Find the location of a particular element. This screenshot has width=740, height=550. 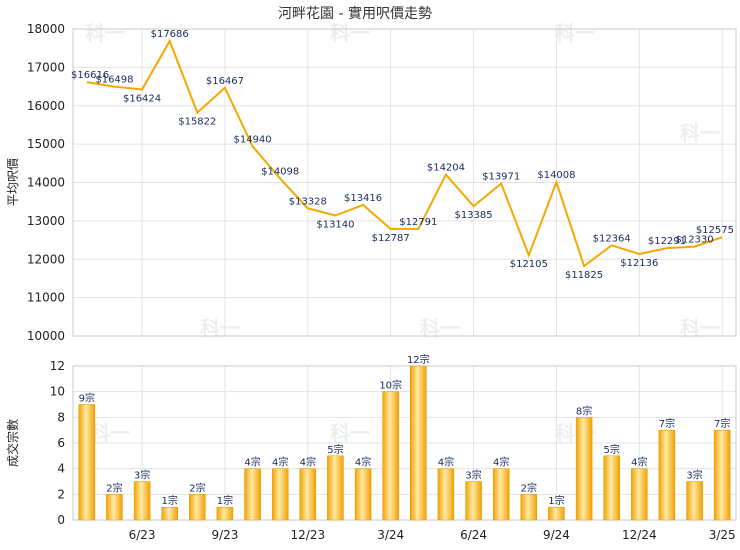

price-data-label: $12330 is located at coordinates (694, 240).